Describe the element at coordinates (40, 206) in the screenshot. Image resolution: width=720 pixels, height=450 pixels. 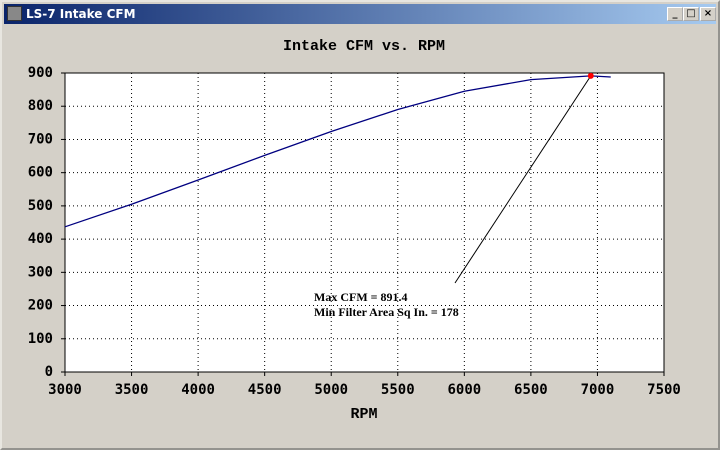
I see `y-tick-label: 500` at that location.